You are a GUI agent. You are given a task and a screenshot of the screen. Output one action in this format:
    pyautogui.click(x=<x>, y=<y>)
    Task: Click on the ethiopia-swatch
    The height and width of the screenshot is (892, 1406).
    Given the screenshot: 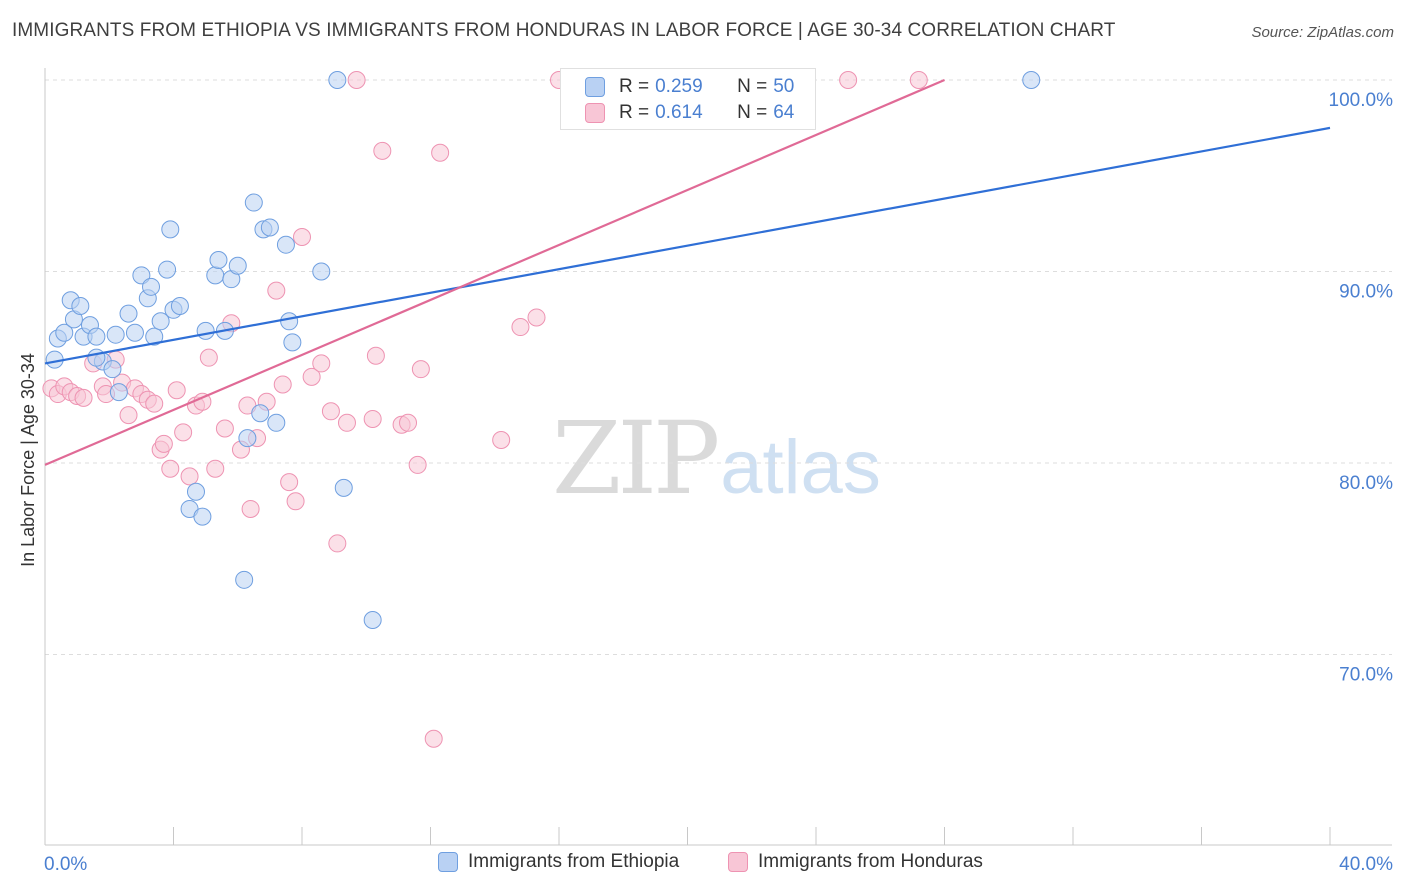 What is the action you would take?
    pyautogui.click(x=595, y=87)
    